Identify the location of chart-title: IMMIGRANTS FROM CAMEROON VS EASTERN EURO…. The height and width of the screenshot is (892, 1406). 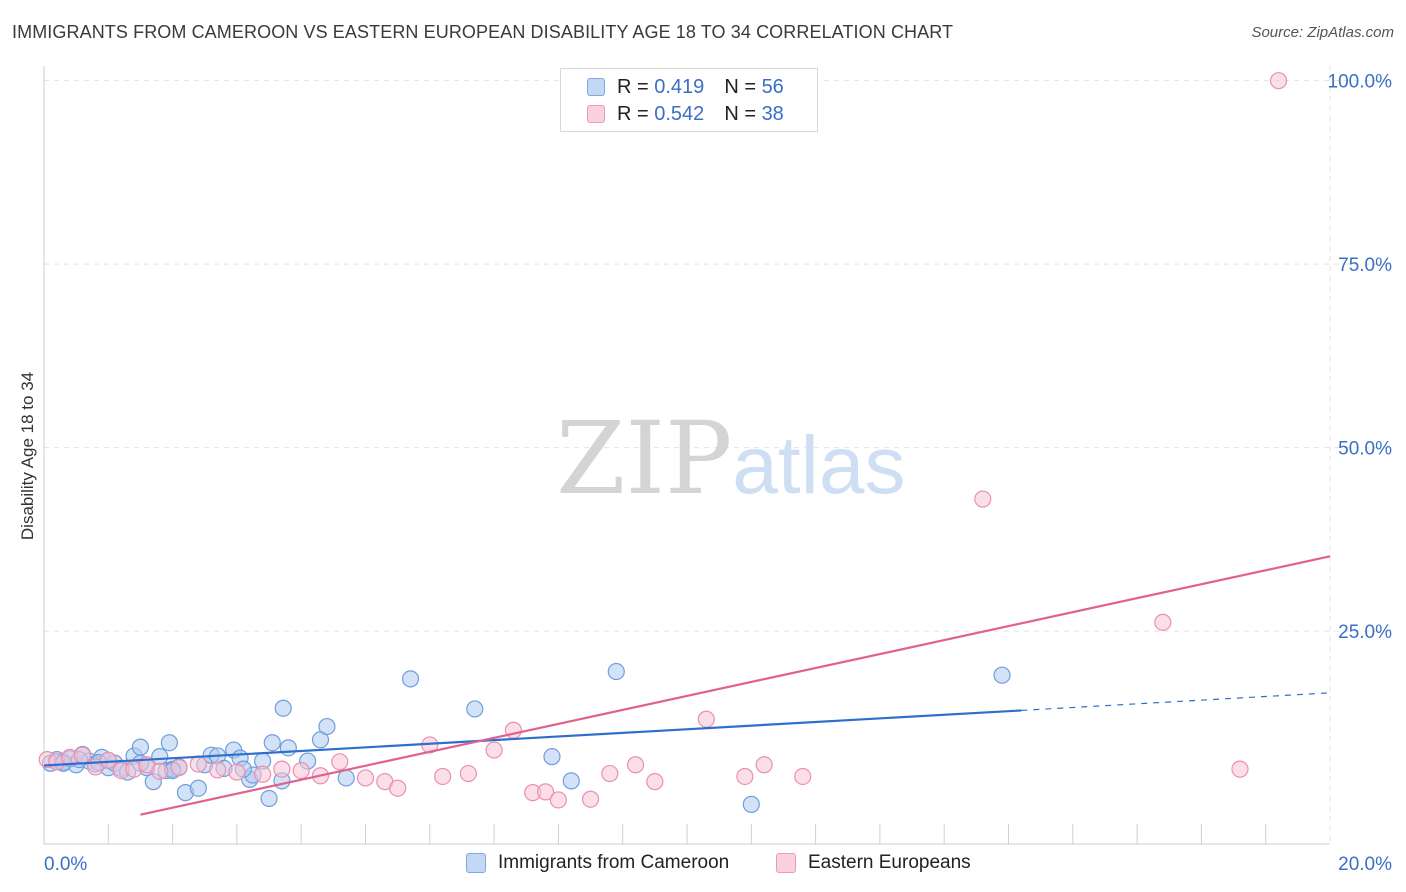
(483, 32).